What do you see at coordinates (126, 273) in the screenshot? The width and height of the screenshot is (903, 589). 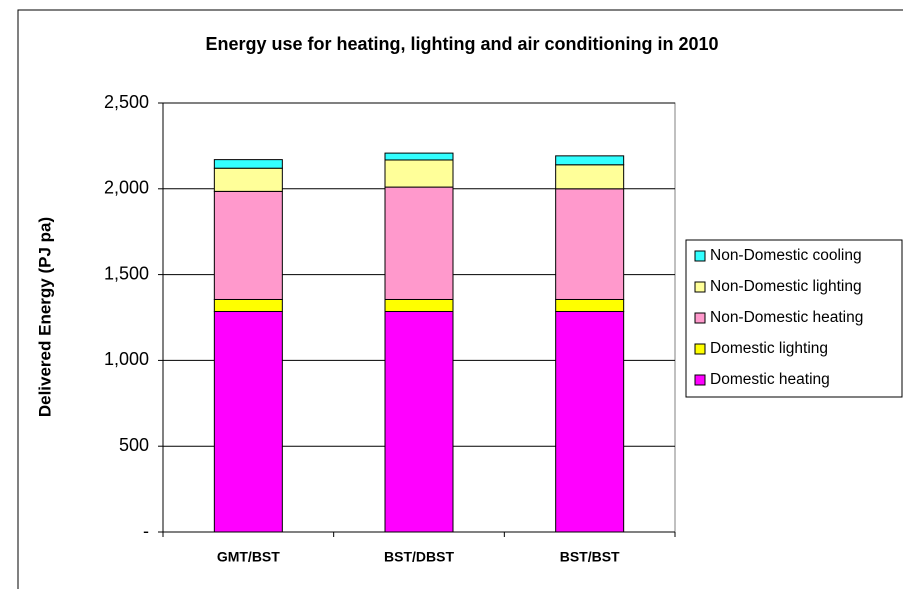 I see `y-tick-label: 1,500` at bounding box center [126, 273].